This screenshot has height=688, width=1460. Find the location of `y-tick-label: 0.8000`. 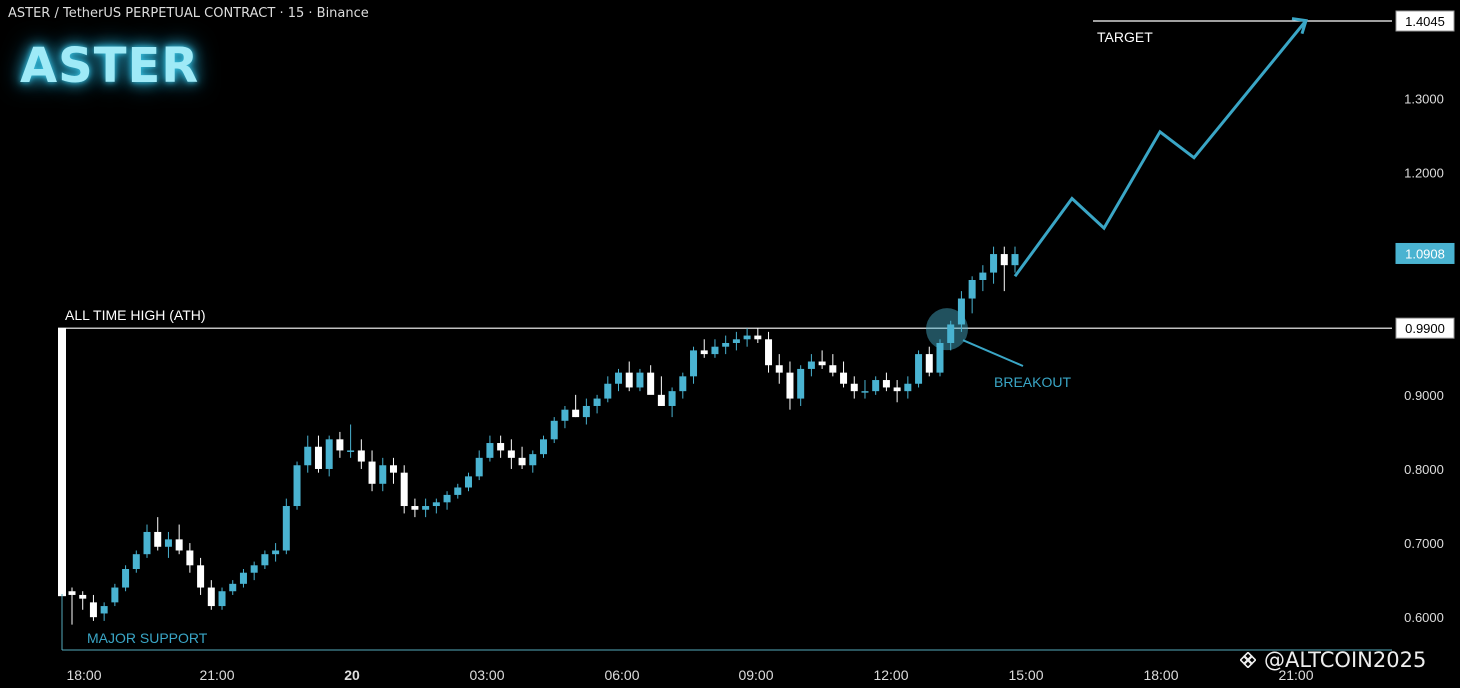

y-tick-label: 0.8000 is located at coordinates (1424, 469).